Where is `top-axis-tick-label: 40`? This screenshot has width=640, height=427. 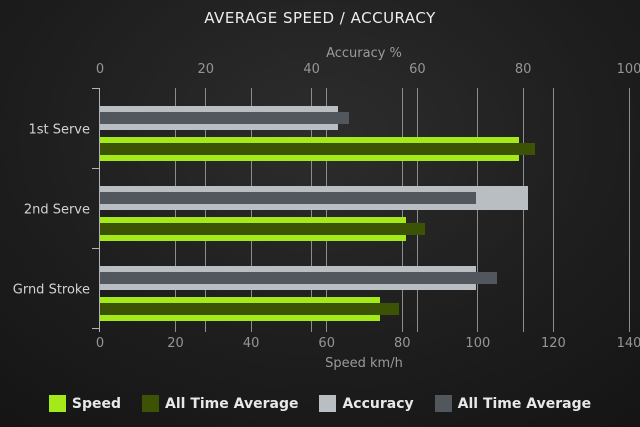 top-axis-tick-label: 40 is located at coordinates (311, 69).